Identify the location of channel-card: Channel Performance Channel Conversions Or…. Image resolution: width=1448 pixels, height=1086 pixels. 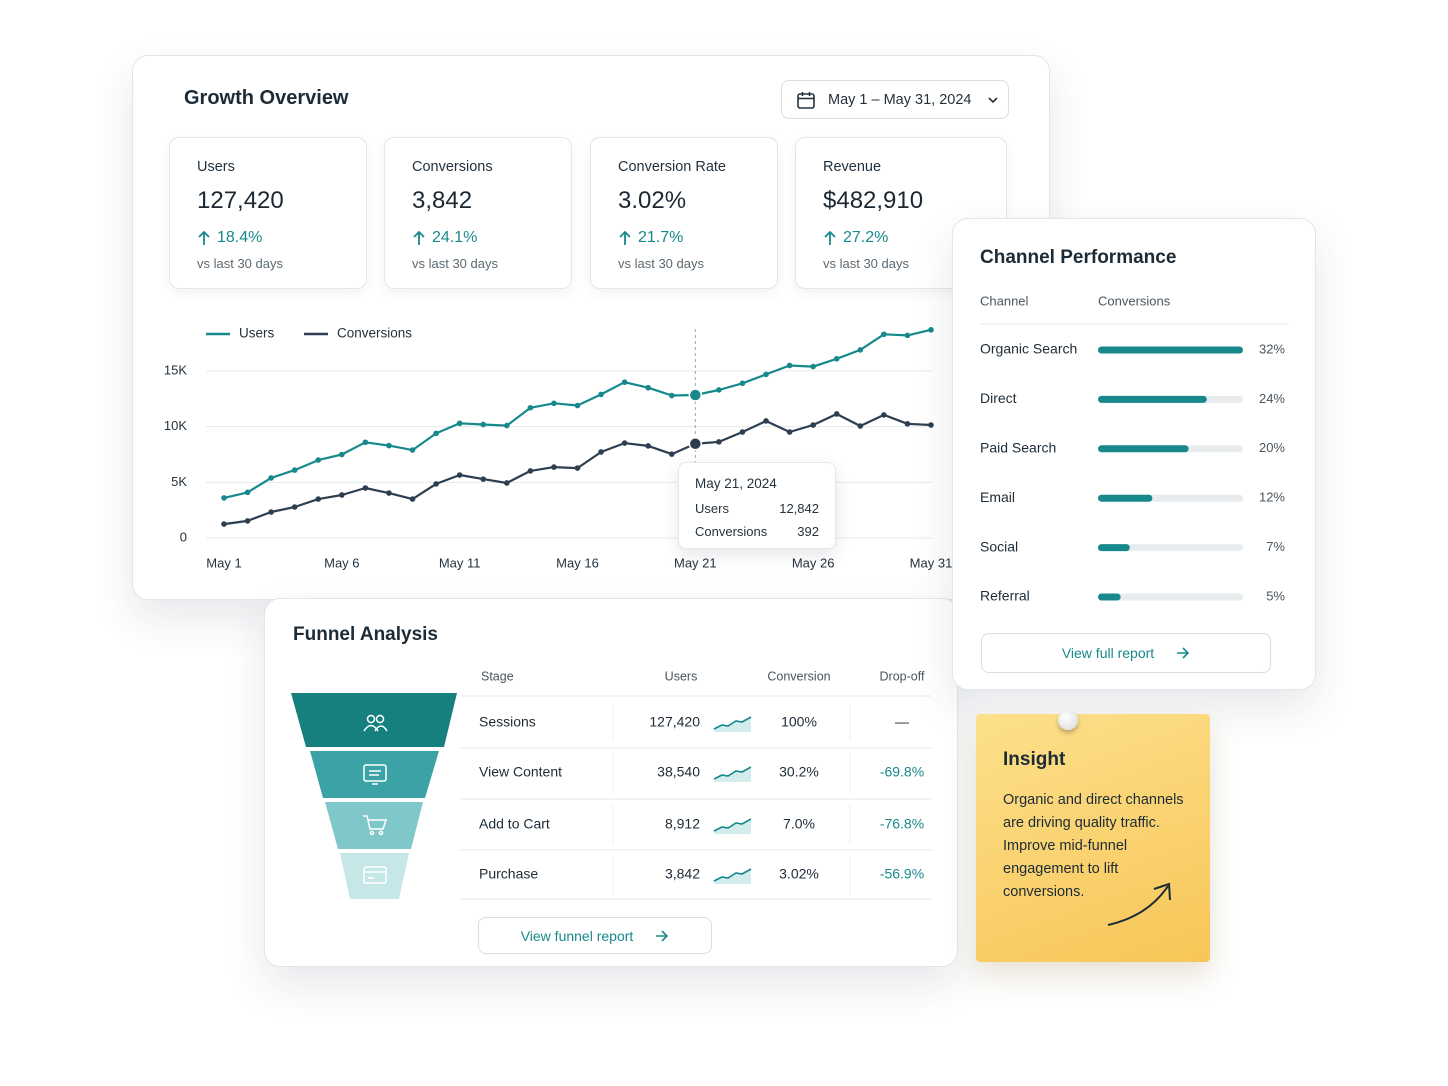
(1134, 454).